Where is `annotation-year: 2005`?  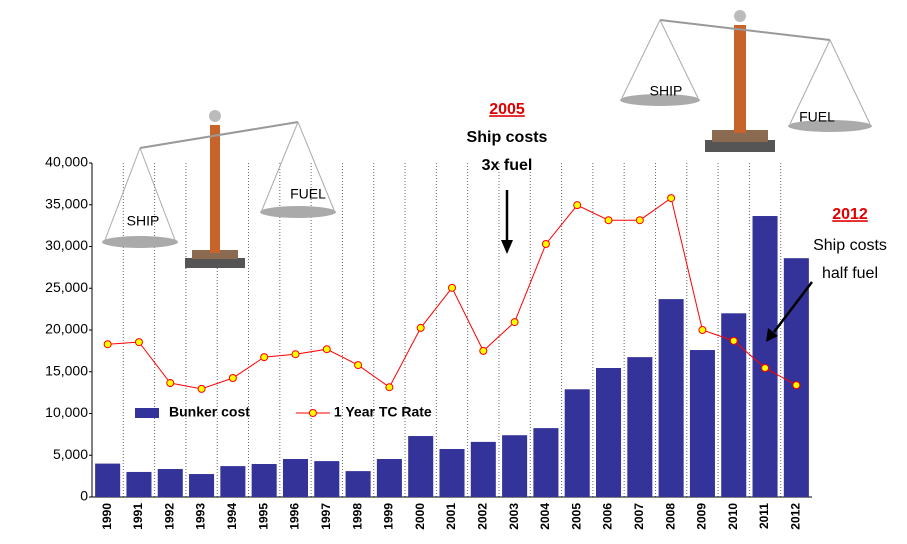
annotation-year: 2005 is located at coordinates (507, 109).